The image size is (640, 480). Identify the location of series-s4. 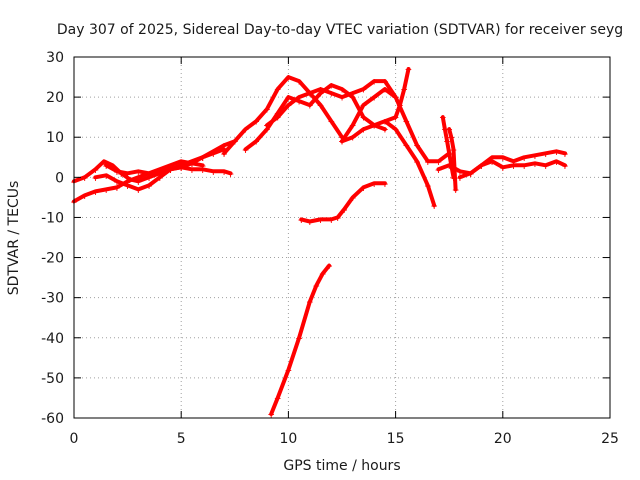
(154, 167).